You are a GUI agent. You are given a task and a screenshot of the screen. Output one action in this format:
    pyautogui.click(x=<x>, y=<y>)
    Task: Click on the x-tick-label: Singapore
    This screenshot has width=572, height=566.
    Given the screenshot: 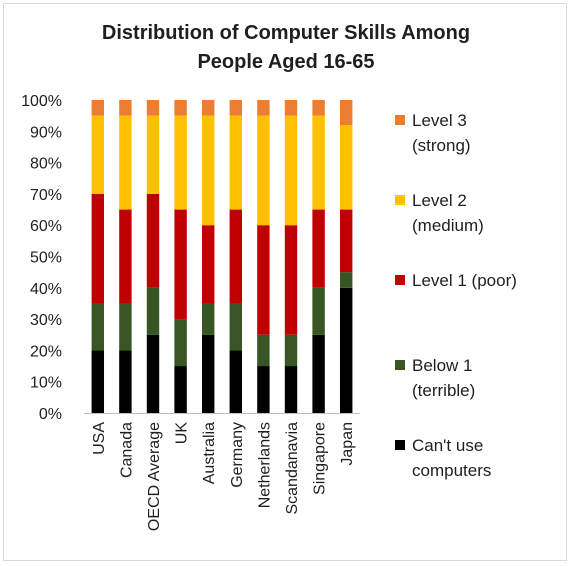 What is the action you would take?
    pyautogui.click(x=320, y=458)
    